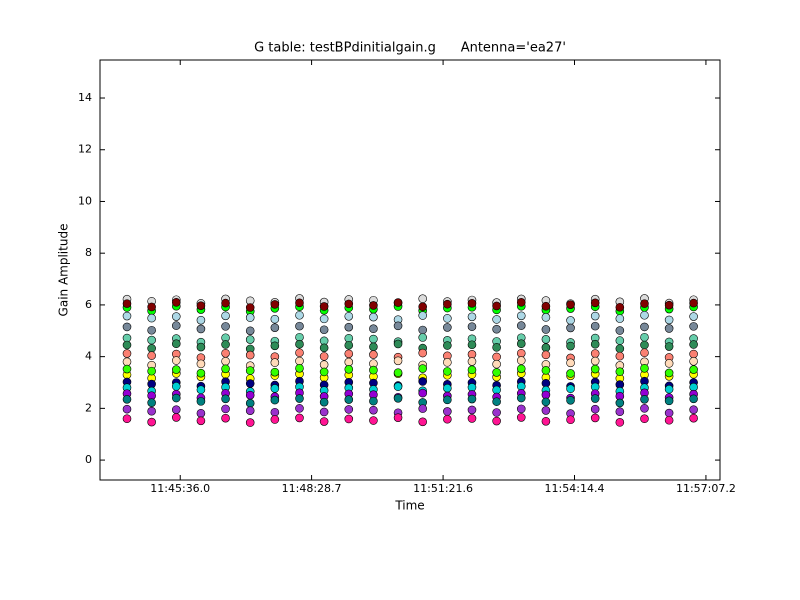 This screenshot has width=800, height=600. Describe the element at coordinates (180, 488) in the screenshot. I see `x-tick-label: 11:45:36.0` at that location.